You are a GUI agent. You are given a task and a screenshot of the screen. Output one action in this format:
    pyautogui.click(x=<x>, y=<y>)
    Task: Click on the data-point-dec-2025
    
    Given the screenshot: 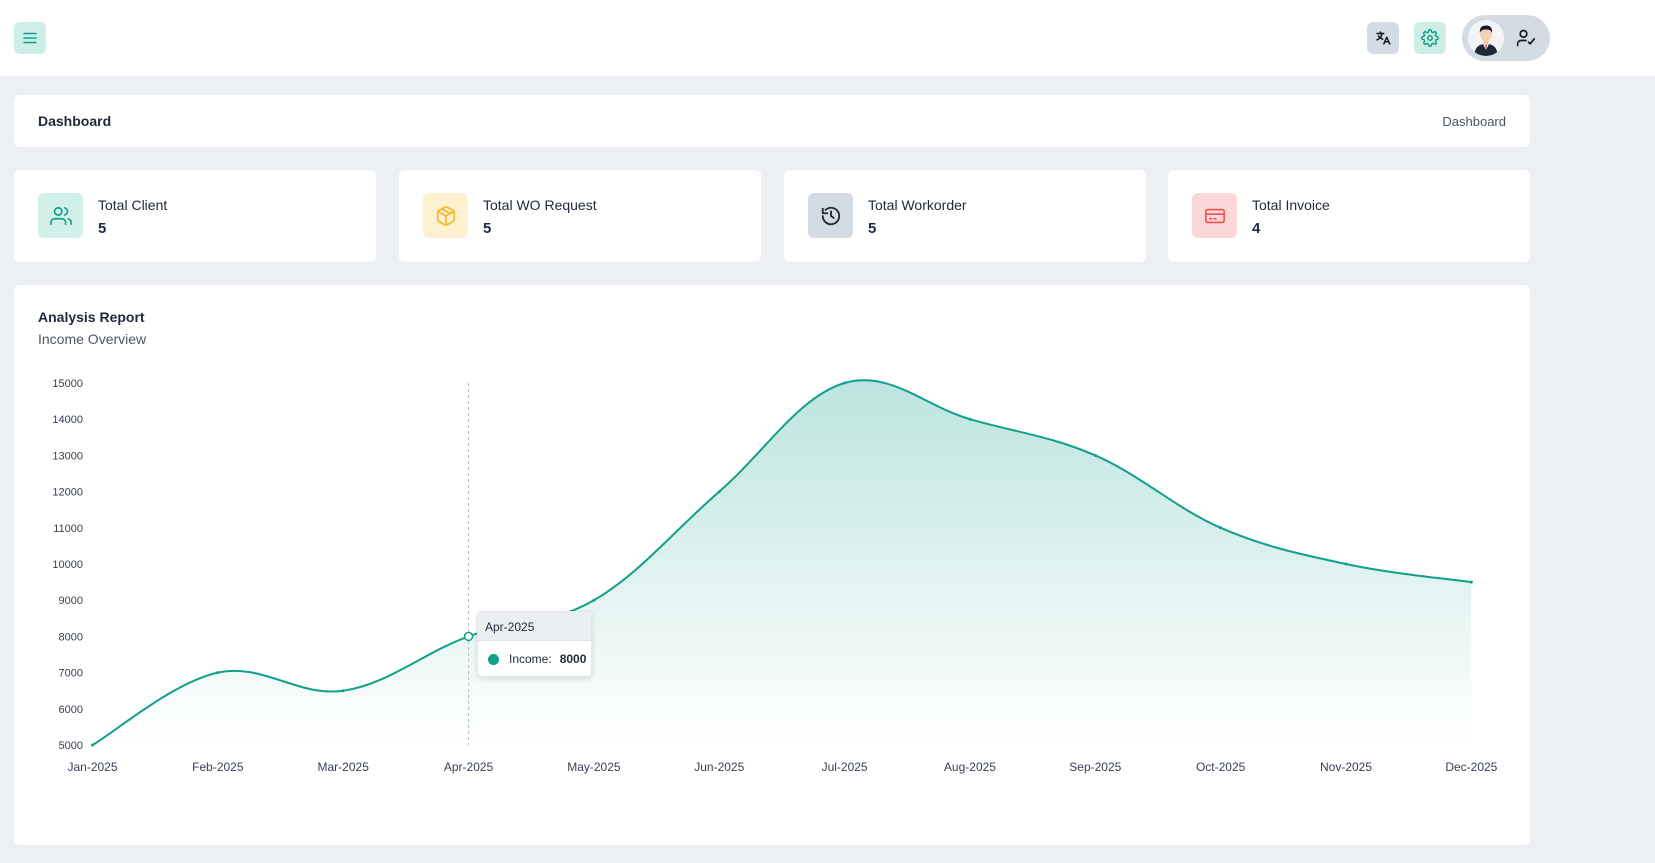 What is the action you would take?
    pyautogui.click(x=1471, y=582)
    